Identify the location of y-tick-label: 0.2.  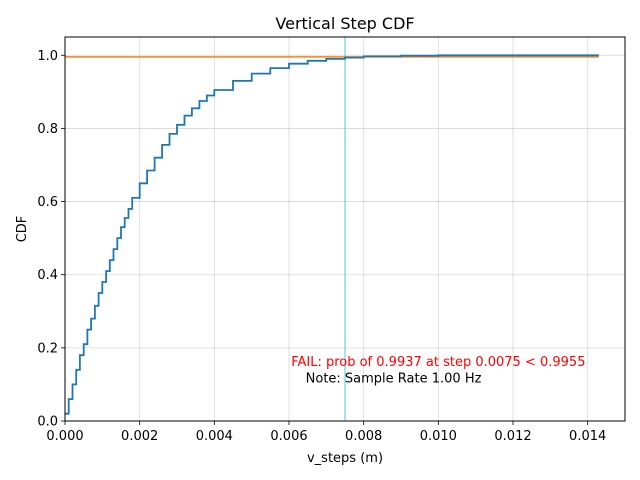
(47, 348).